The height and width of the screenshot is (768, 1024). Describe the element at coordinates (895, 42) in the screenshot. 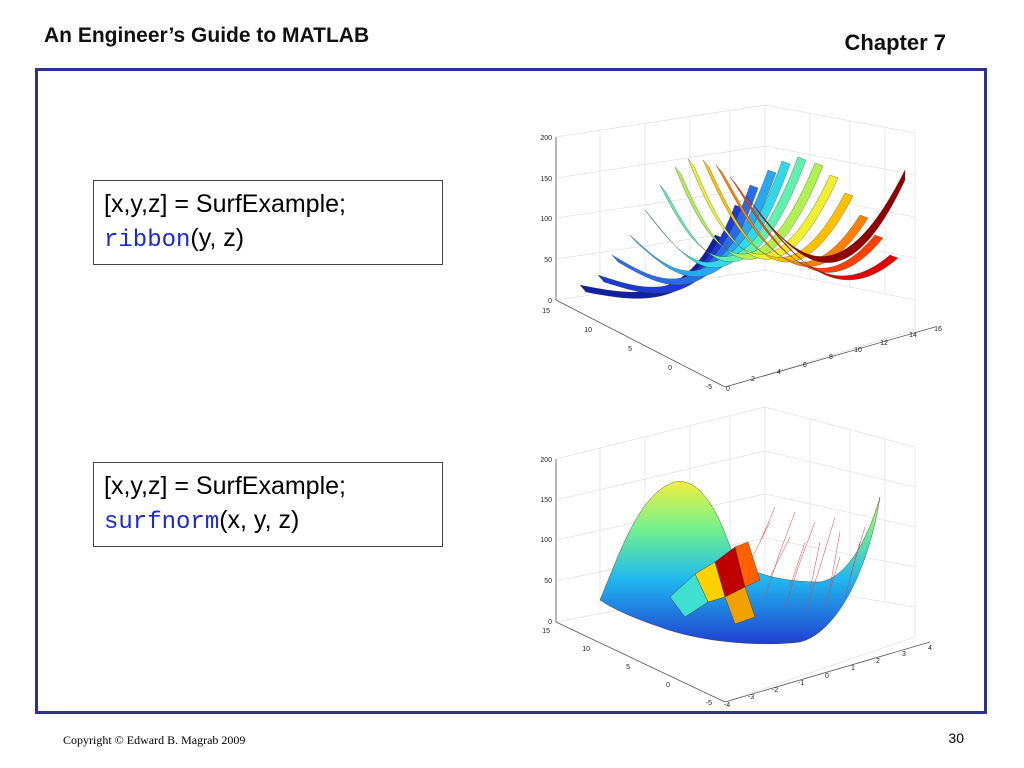

I see `chapter-label: Chapter 7` at that location.